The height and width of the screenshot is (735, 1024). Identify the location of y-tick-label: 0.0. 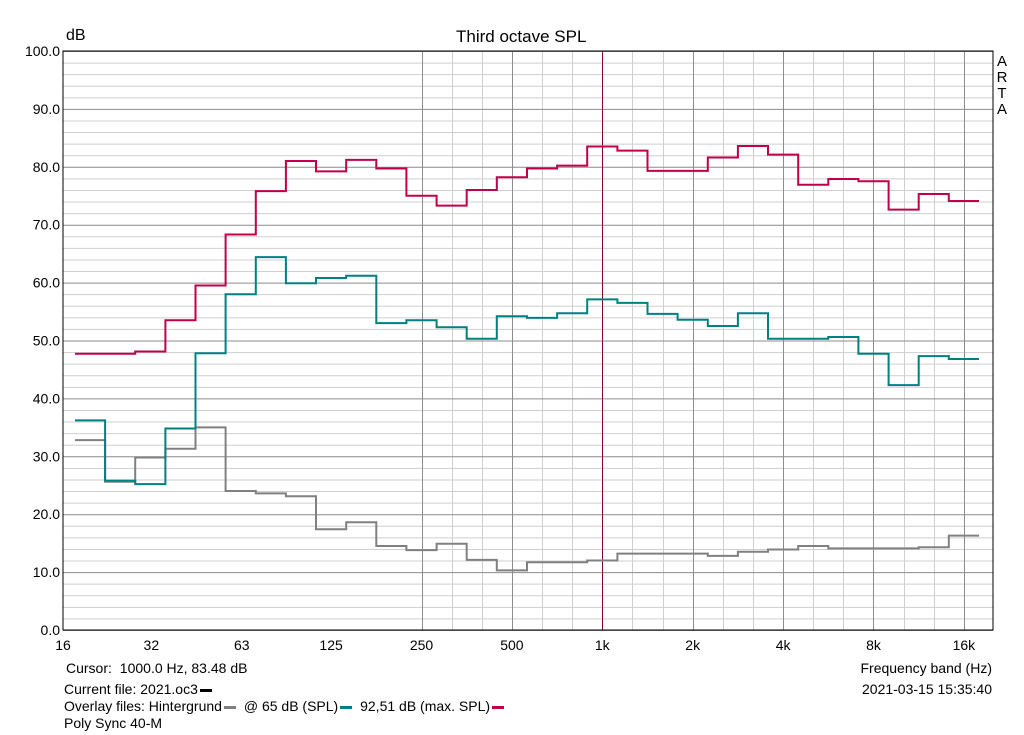
(51, 630).